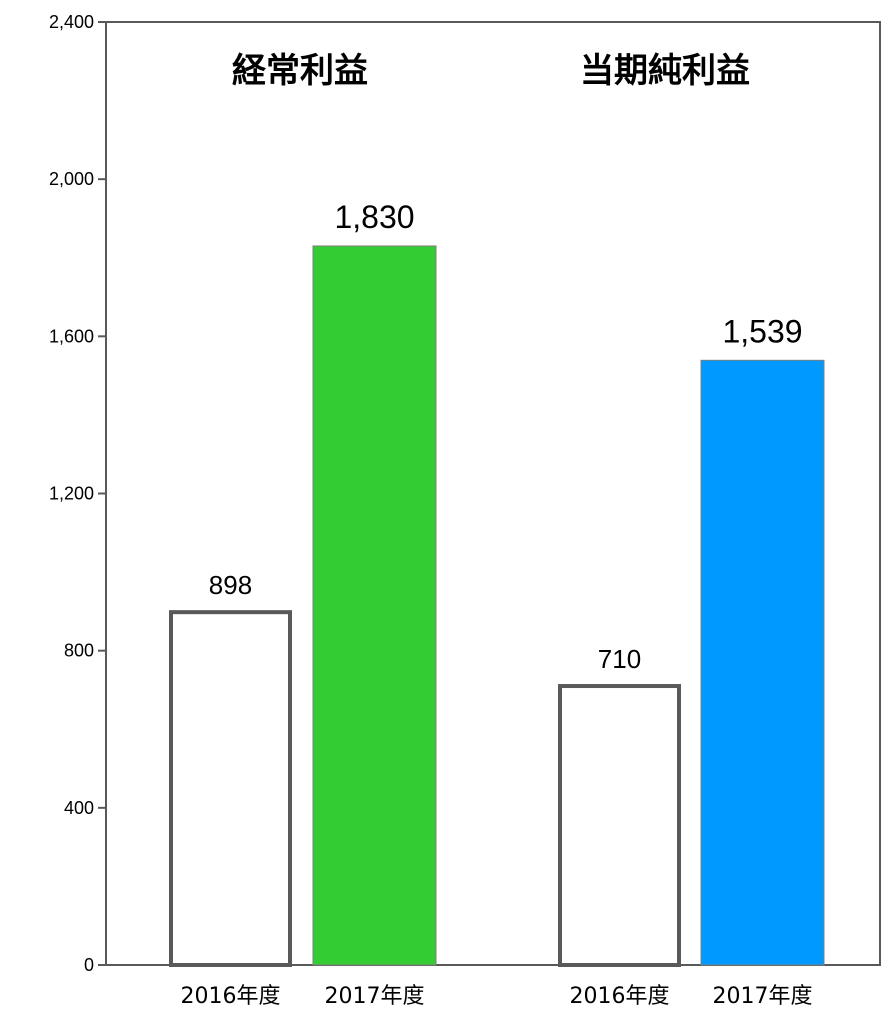 This screenshot has height=1029, width=885. I want to click on y-axis: 0 400 800 1,200 1,600 2,000 2,400, so click(77, 493).